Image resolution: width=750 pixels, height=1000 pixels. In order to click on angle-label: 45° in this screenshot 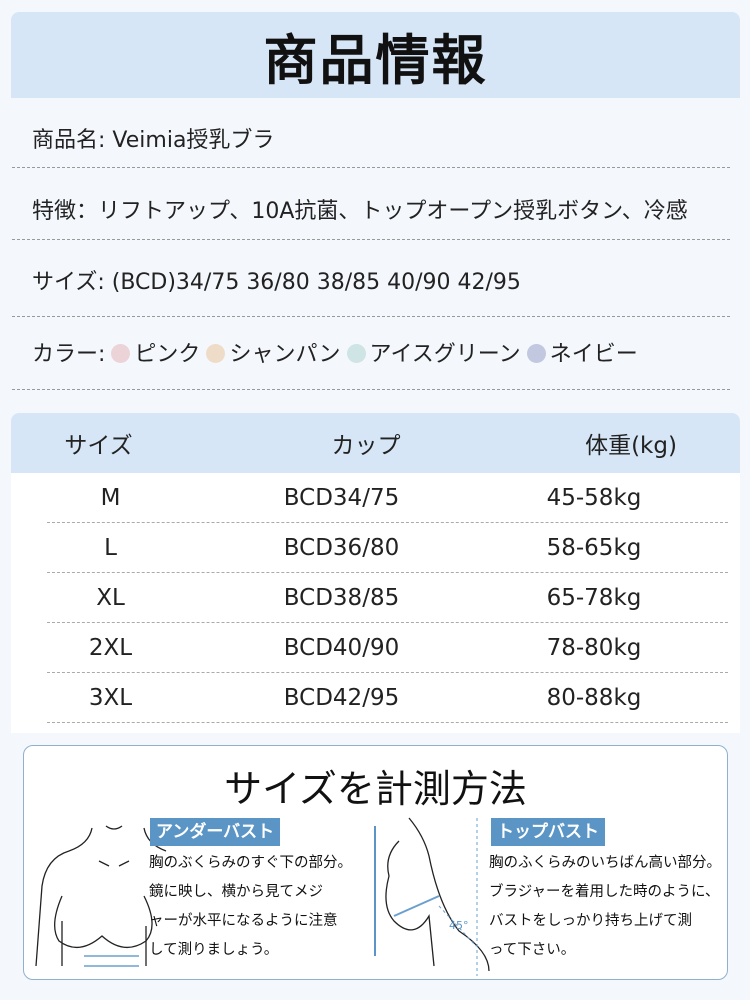, I will do `click(459, 925)`.